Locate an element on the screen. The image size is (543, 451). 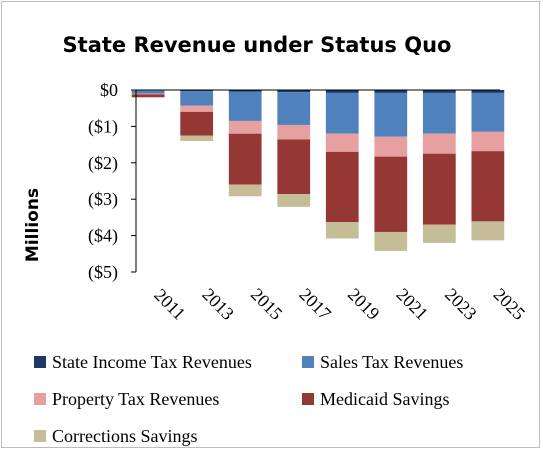
x-tick-label: 2015 is located at coordinates (267, 304).